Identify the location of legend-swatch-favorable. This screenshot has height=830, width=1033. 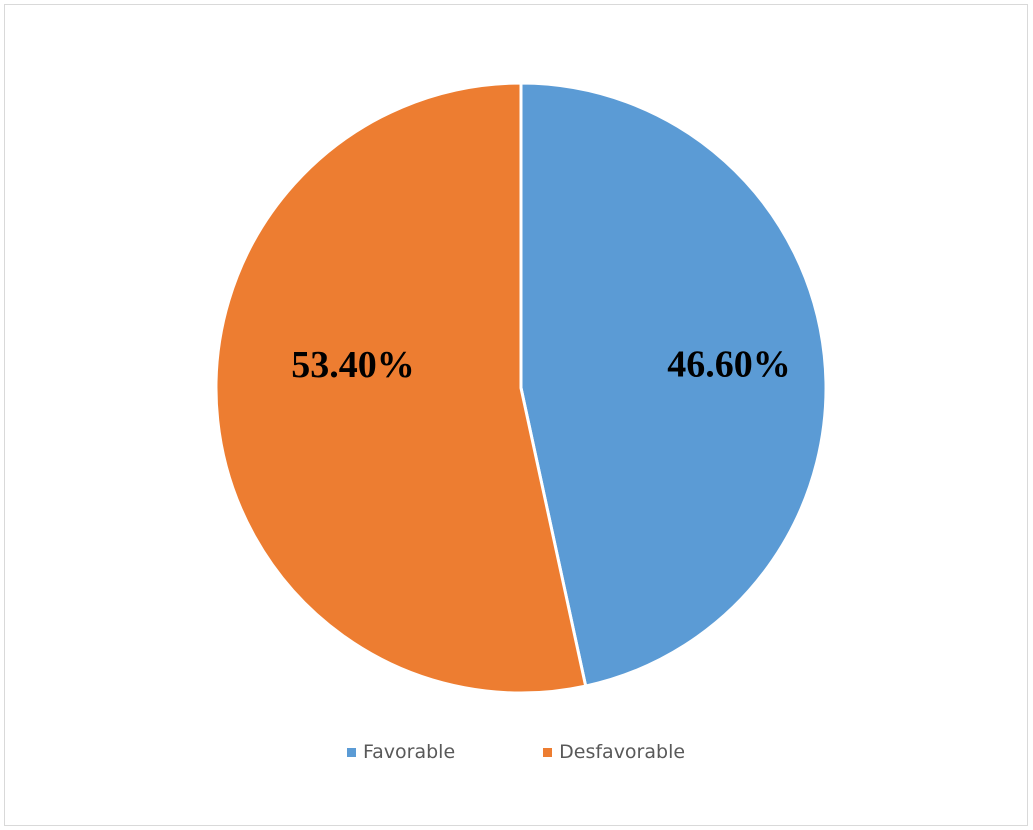
(351, 752).